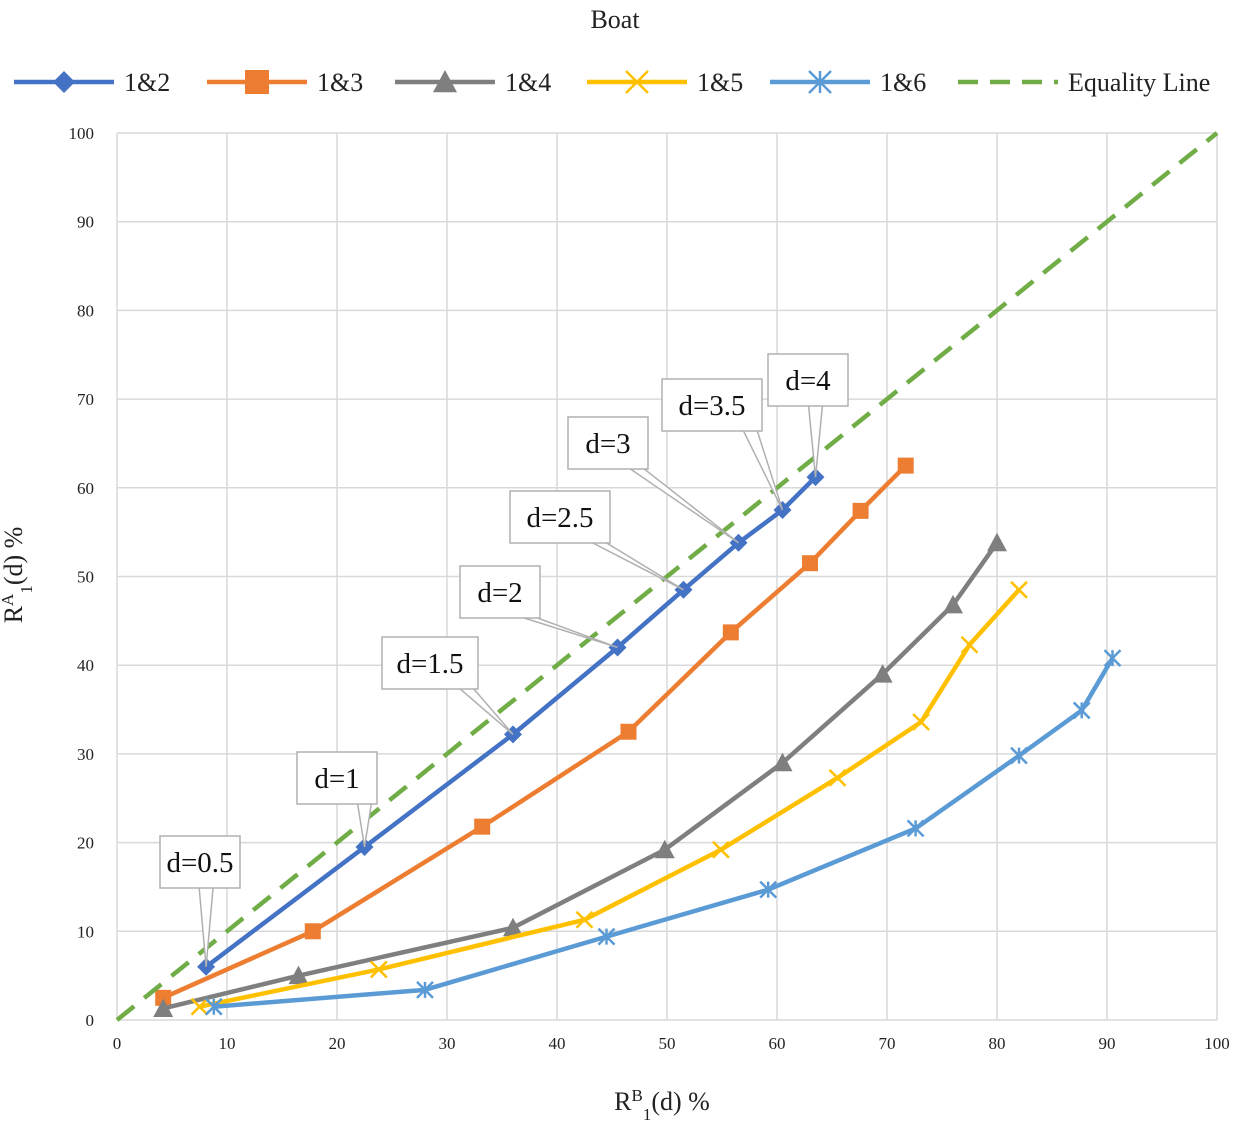  I want to click on y-tick-label: 0, so click(90, 1020).